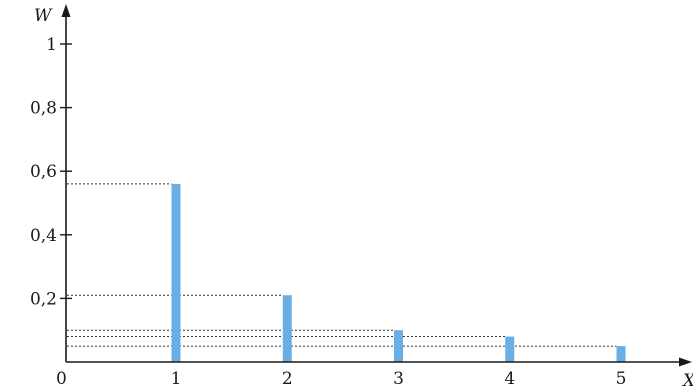 The width and height of the screenshot is (693, 390). I want to click on x-tick-label: 2, so click(287, 379).